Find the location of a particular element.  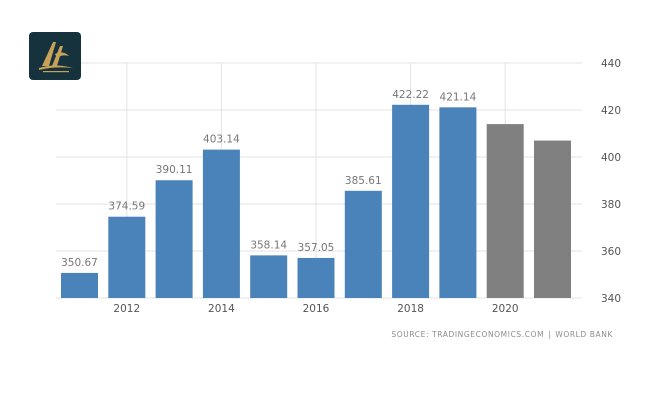

bar-data-label: 422.22 is located at coordinates (410, 95).